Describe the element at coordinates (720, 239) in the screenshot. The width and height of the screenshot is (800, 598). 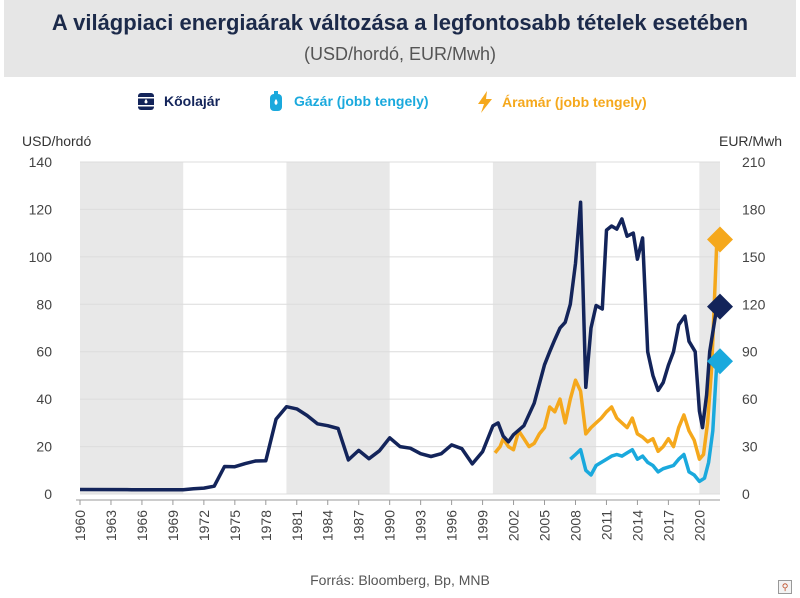
I see `power-last-marker` at that location.